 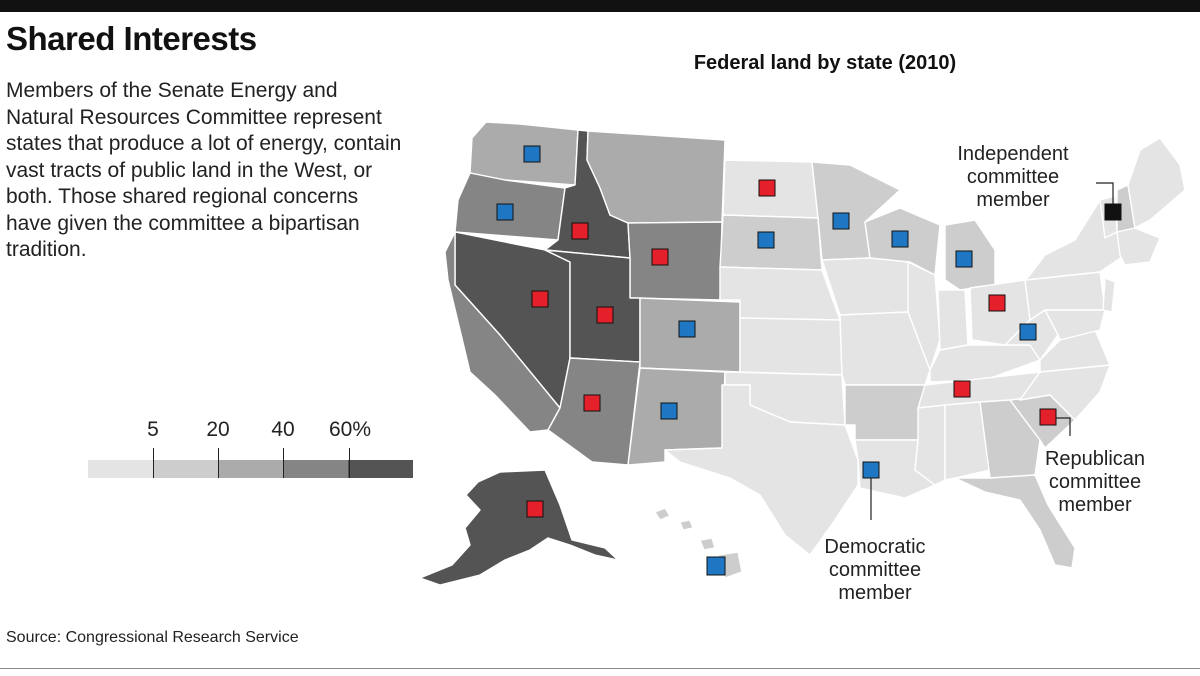 I want to click on republican-leader-line, so click(x=1061, y=426).